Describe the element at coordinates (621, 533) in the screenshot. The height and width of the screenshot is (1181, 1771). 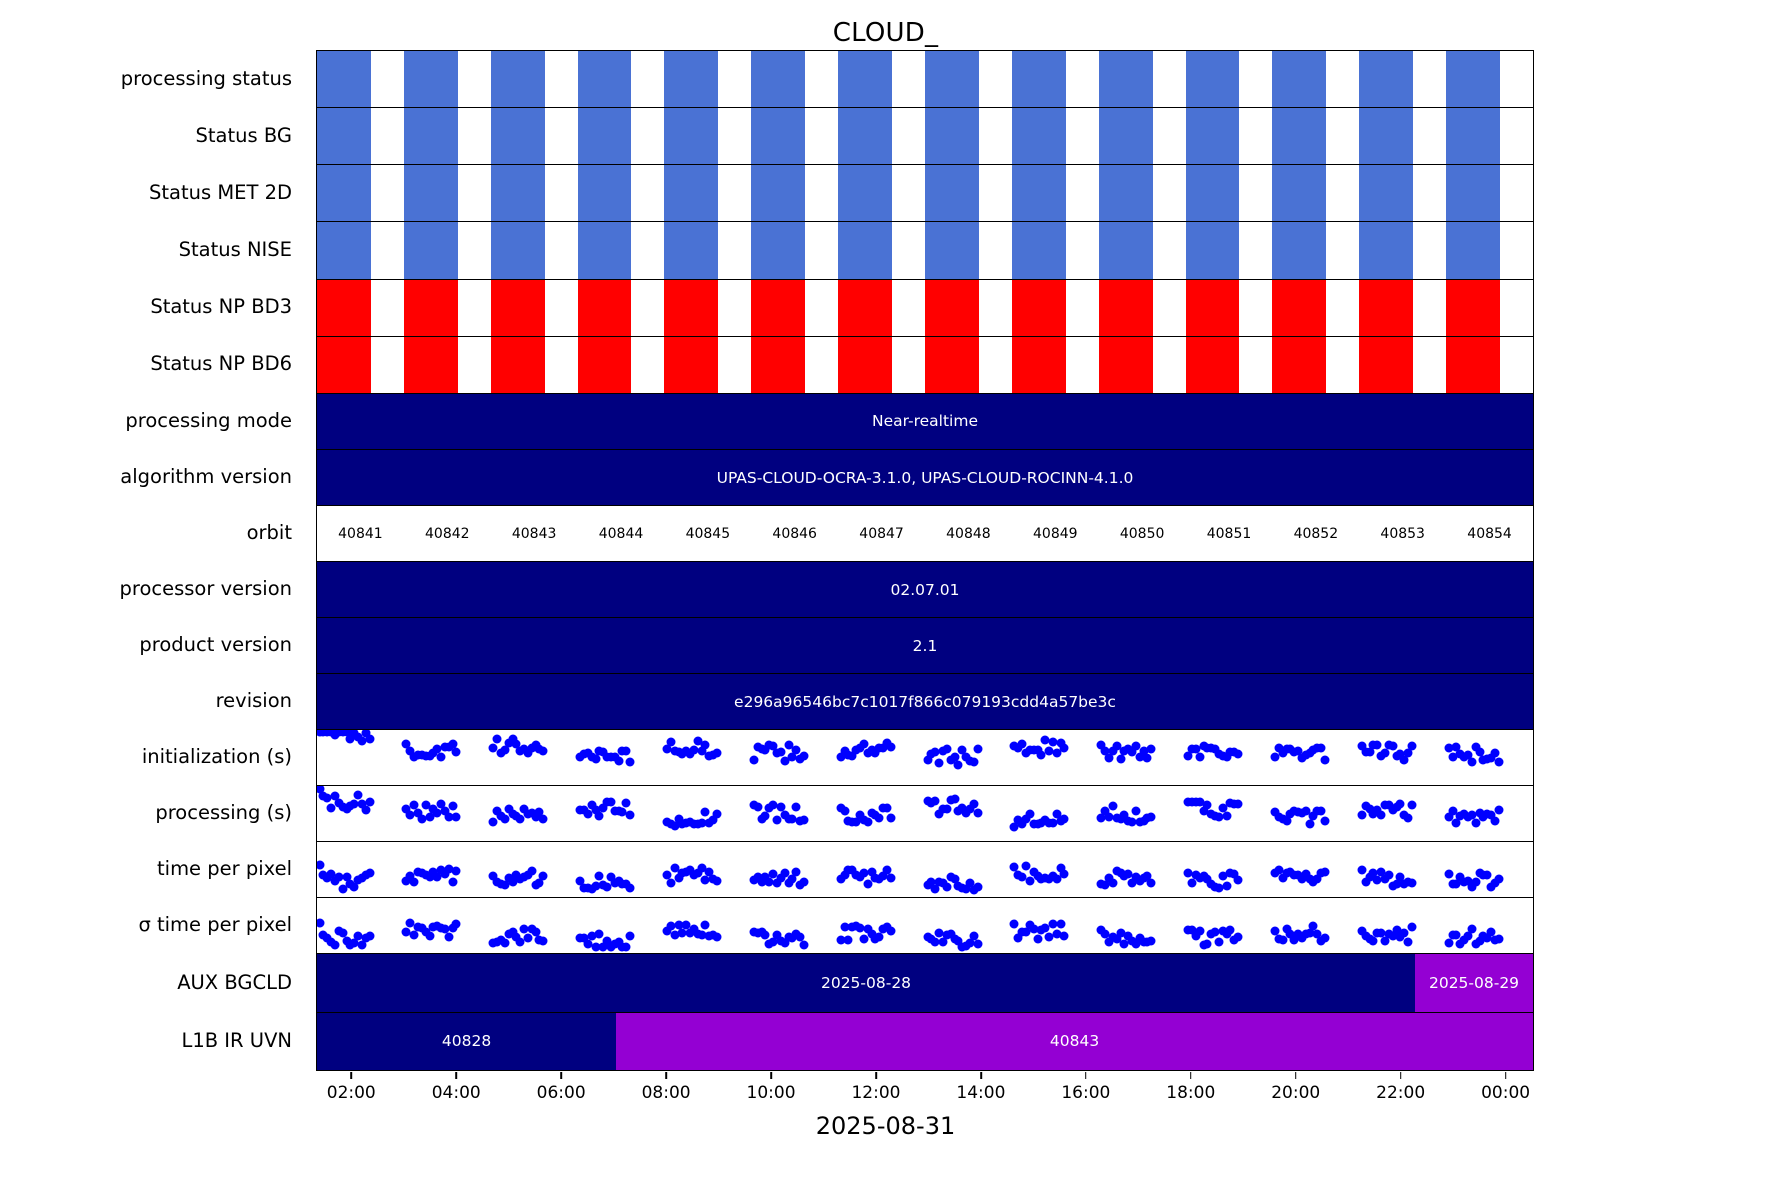
I see `orbit-number: 40844` at that location.